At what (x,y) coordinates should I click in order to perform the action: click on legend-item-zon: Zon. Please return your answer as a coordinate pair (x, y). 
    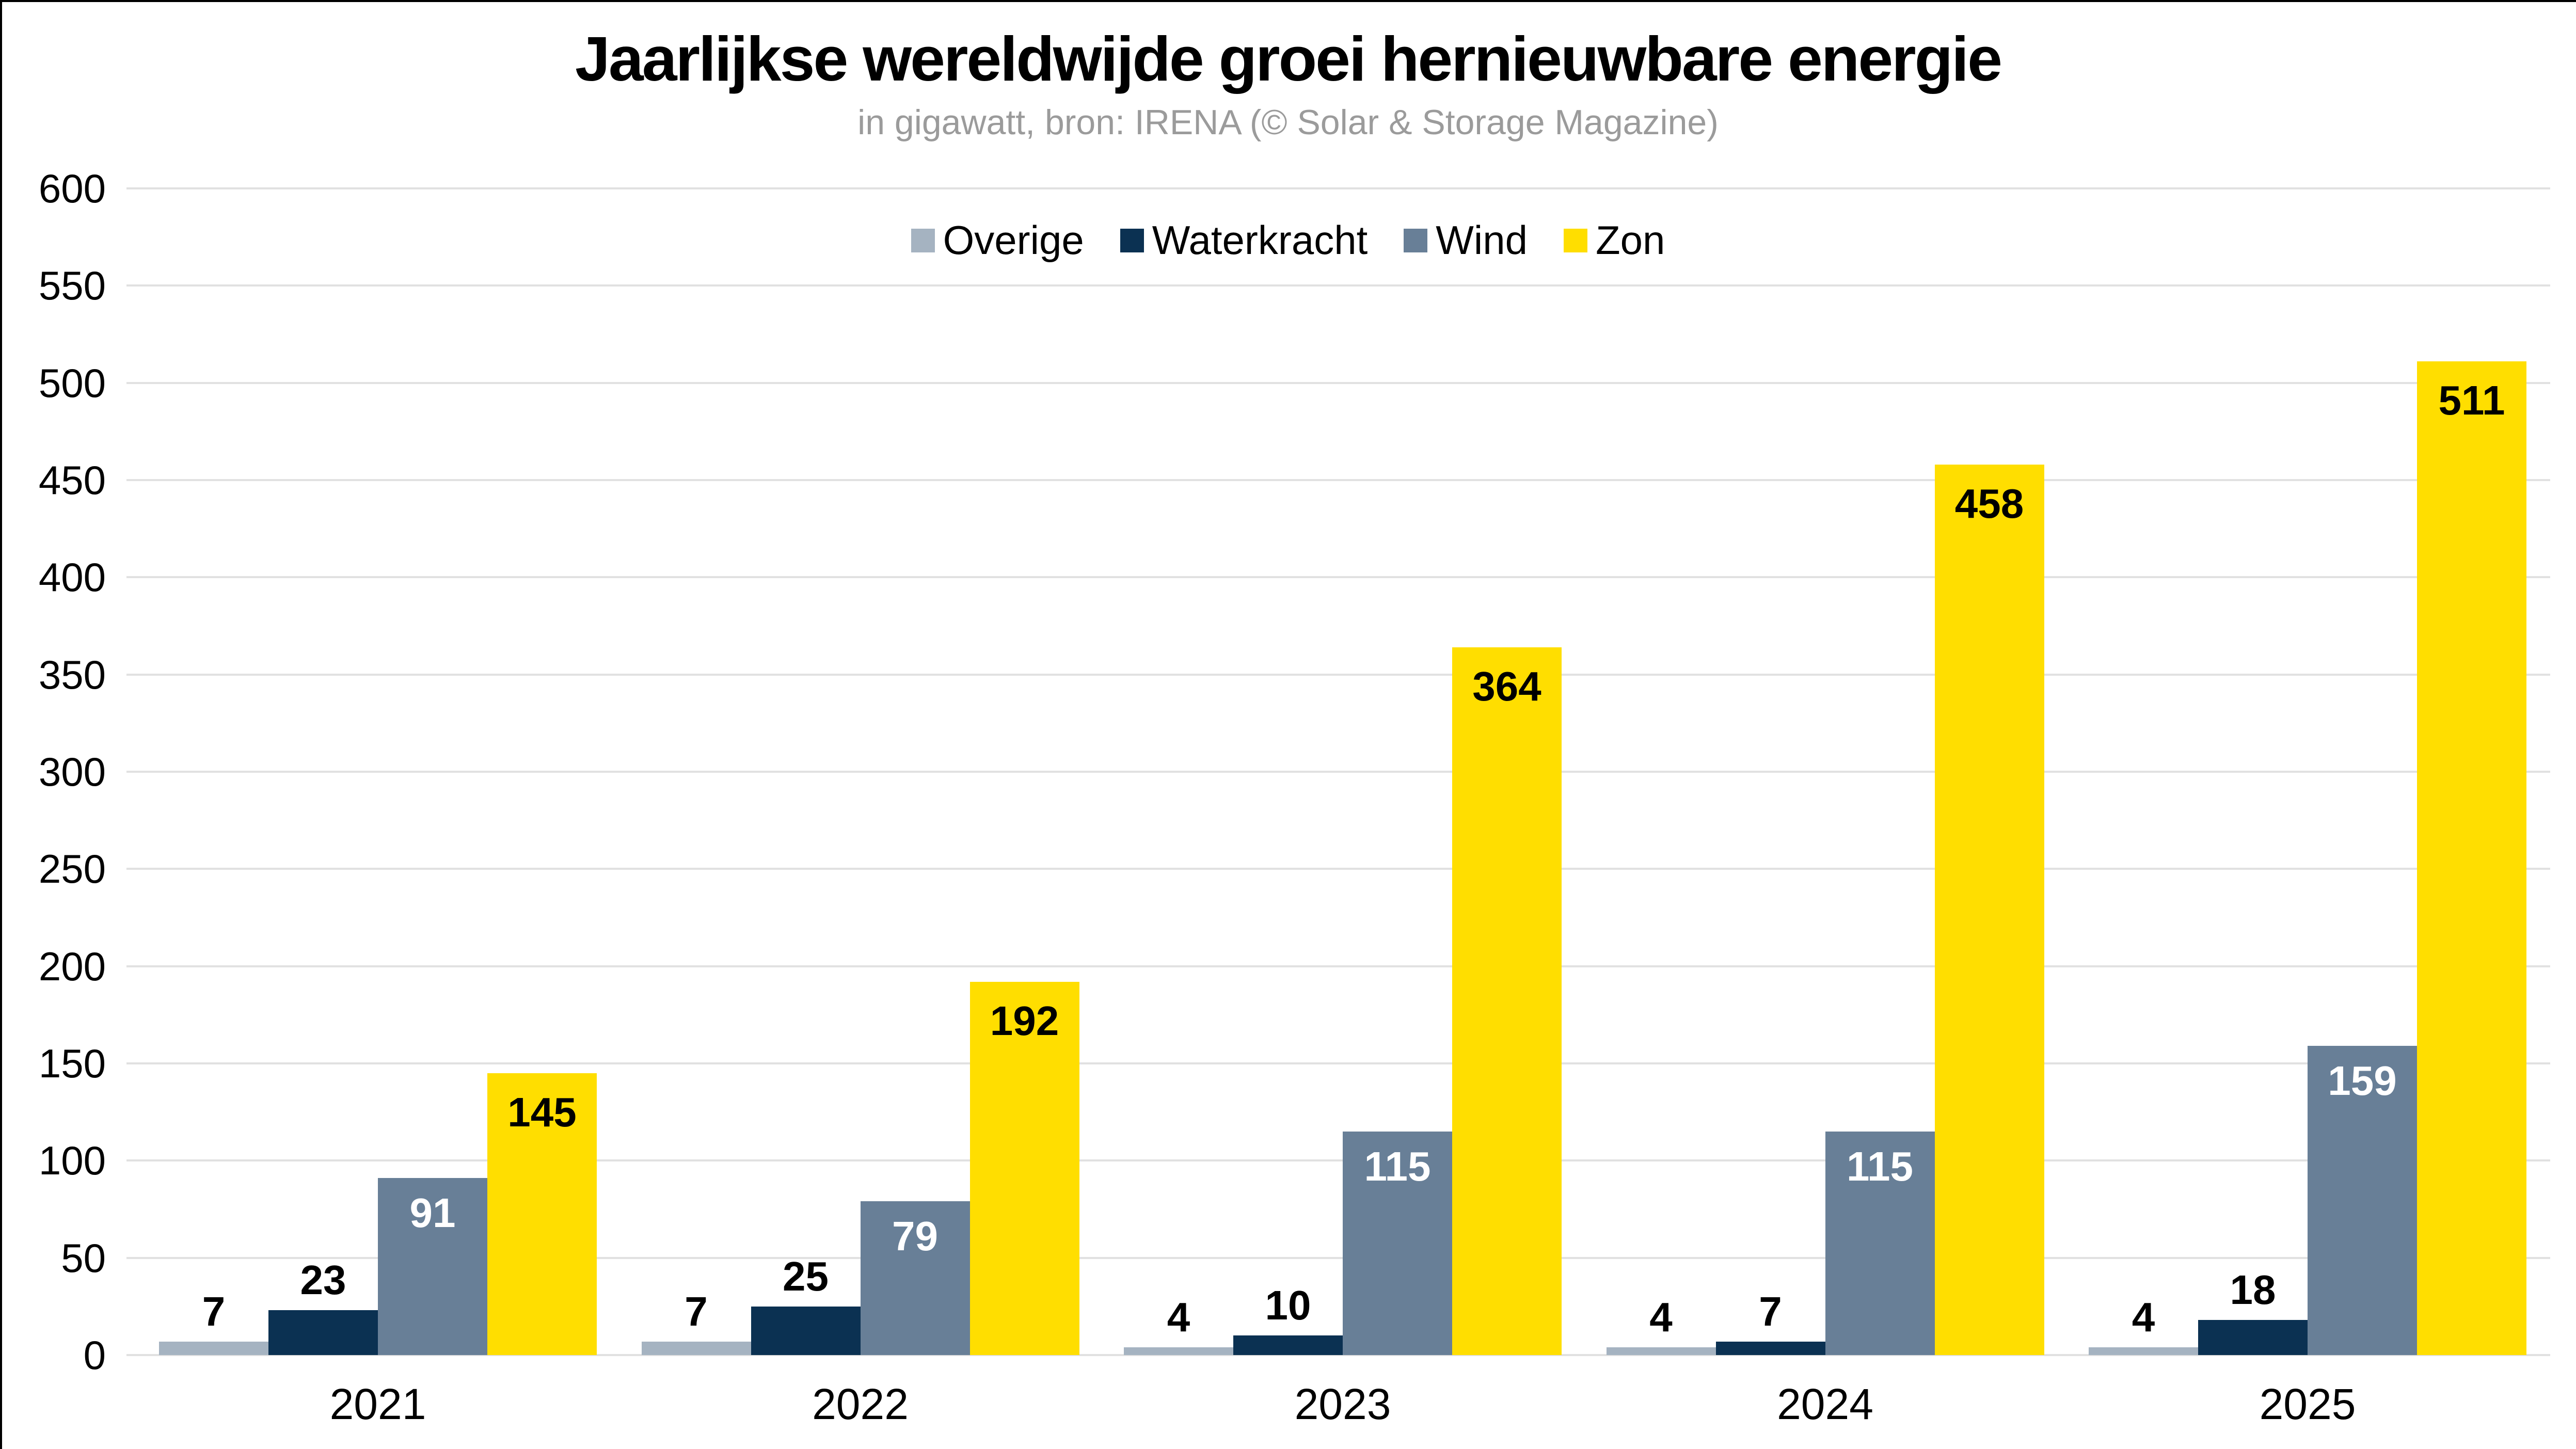
    Looking at the image, I should click on (1614, 241).